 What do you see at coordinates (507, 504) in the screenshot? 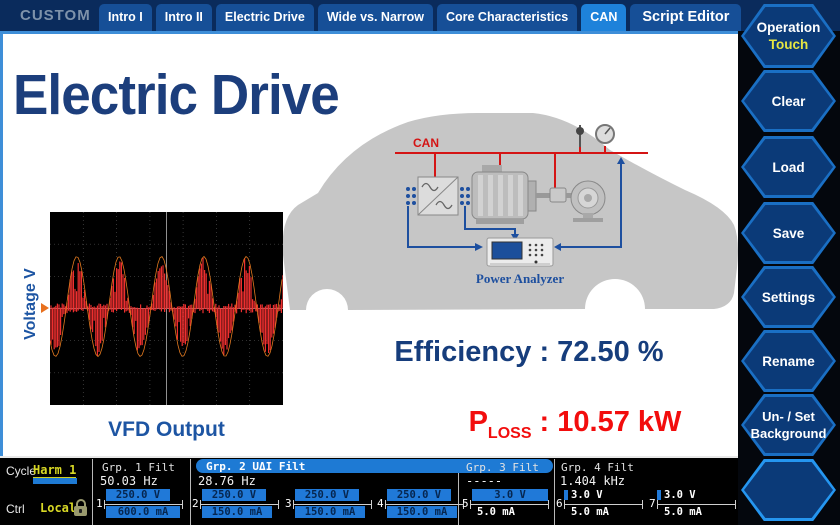
I see `channel-5-range: 5 3.0 V 5.0 mA` at bounding box center [507, 504].